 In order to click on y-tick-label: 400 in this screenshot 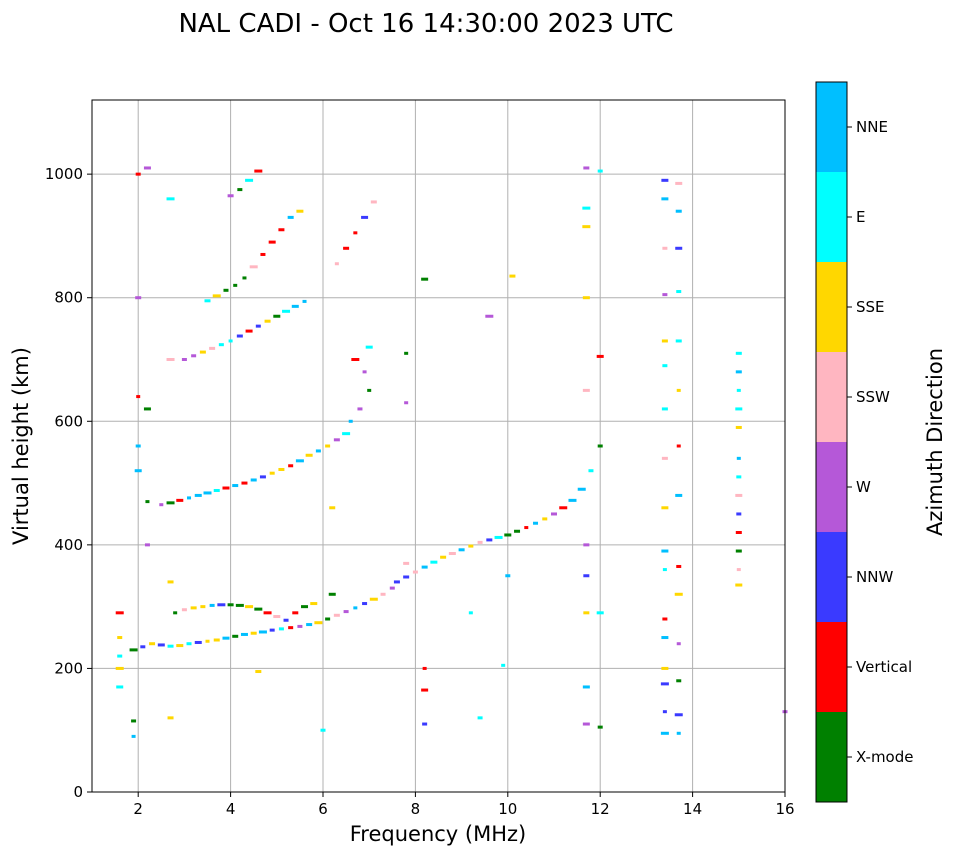, I will do `click(68, 545)`.